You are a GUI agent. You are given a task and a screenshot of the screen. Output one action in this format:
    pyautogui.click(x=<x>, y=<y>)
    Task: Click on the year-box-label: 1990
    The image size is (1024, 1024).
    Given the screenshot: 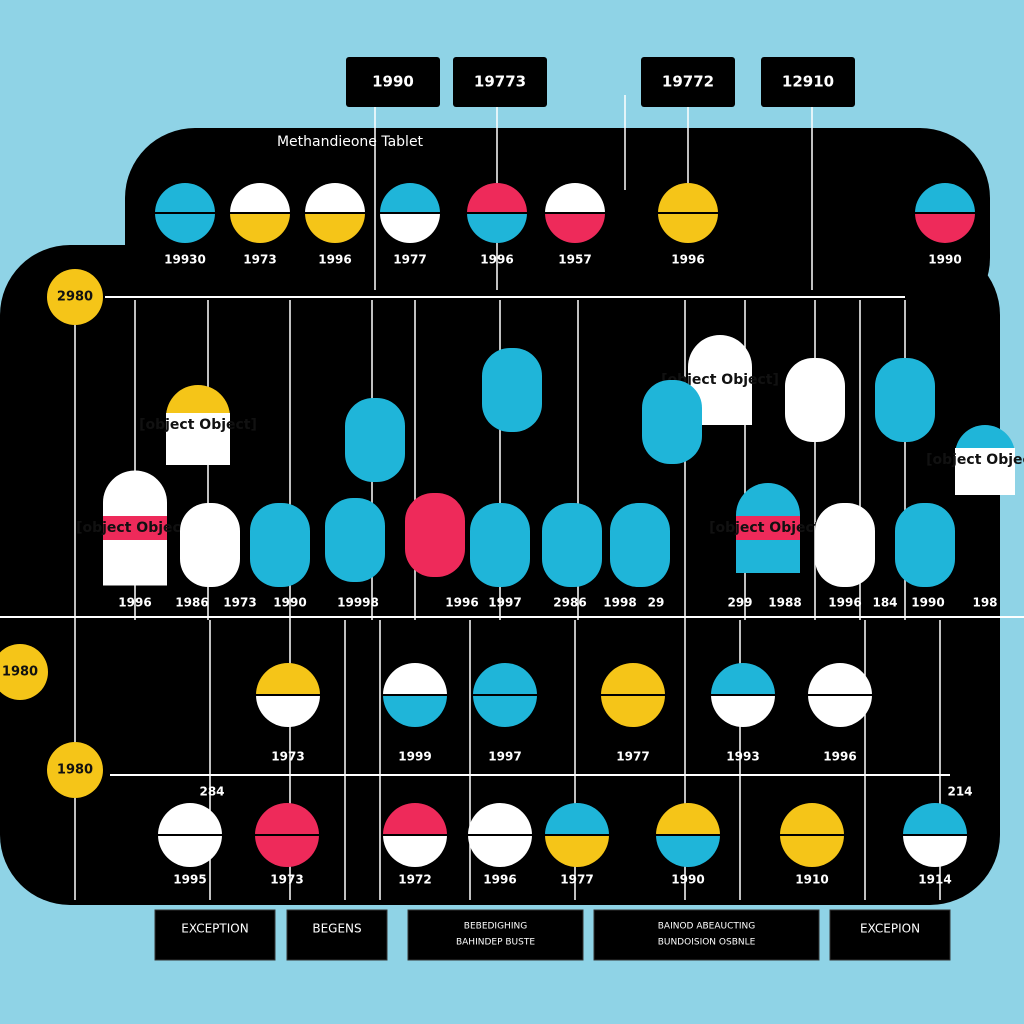 What is the action you would take?
    pyautogui.click(x=393, y=82)
    